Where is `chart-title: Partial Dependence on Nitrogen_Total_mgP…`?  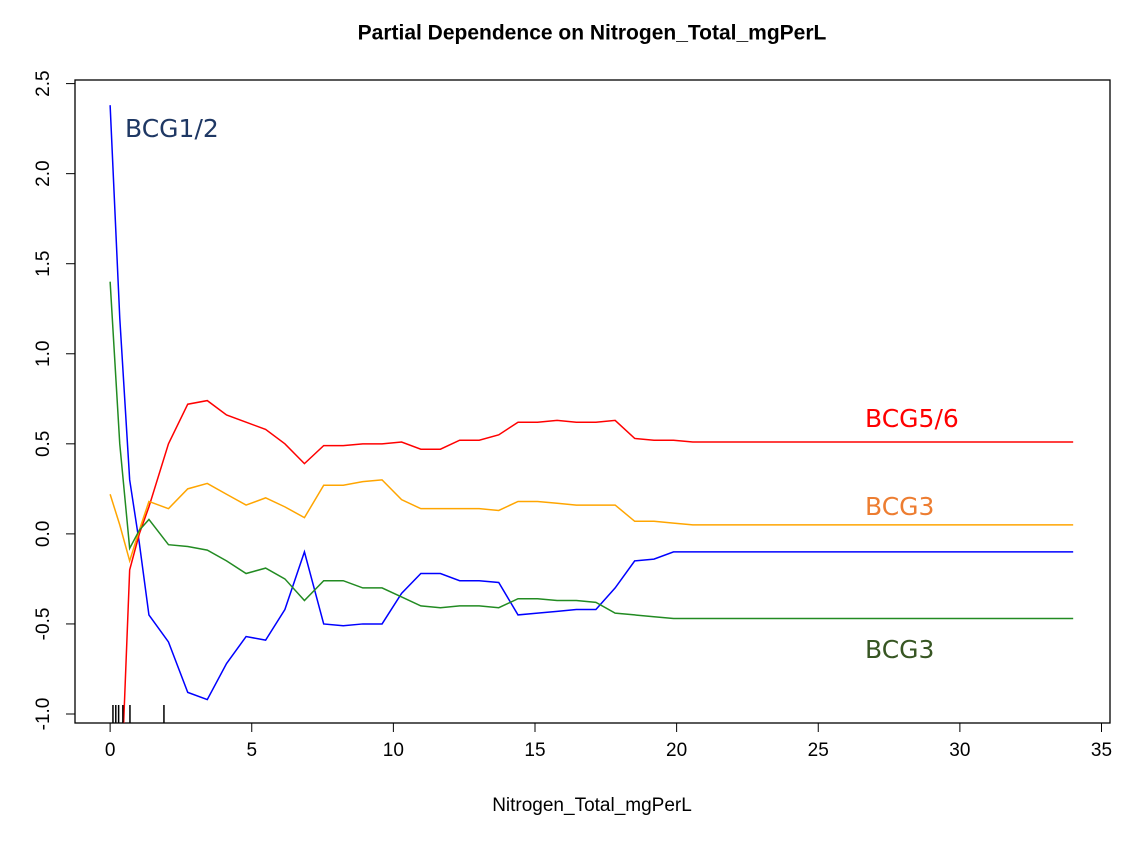
chart-title: Partial Dependence on Nitrogen_Total_mgP… is located at coordinates (592, 33).